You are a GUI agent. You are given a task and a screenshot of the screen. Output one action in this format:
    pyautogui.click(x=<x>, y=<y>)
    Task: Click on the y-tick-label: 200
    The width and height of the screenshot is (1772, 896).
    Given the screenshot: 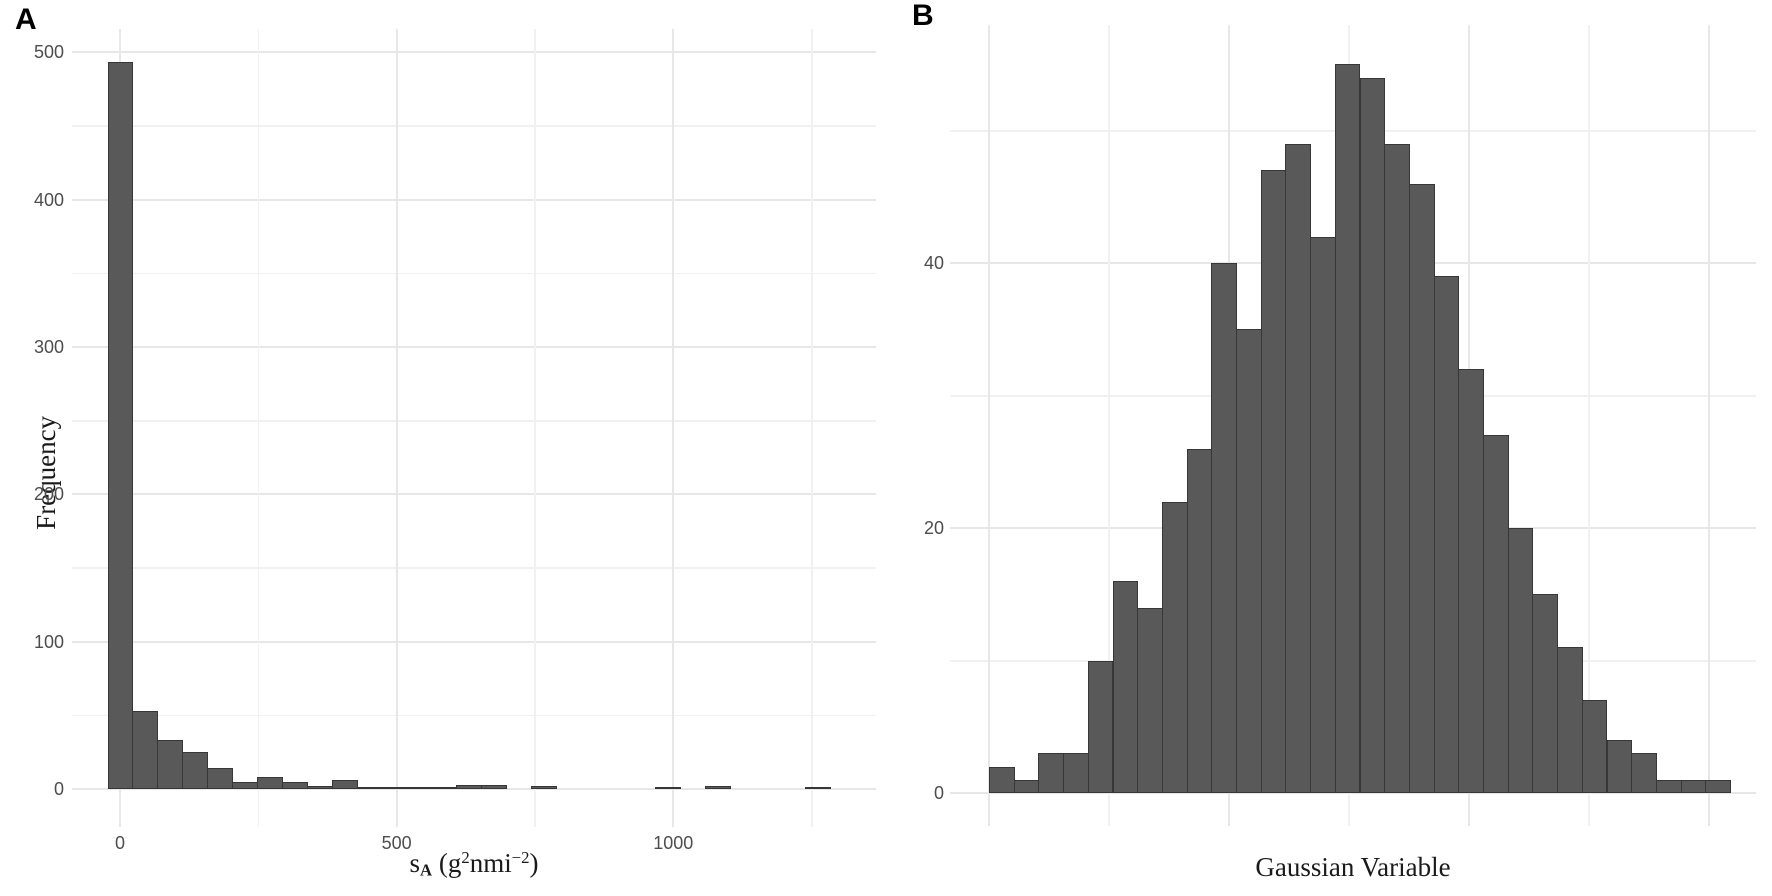 What is the action you would take?
    pyautogui.click(x=48, y=494)
    